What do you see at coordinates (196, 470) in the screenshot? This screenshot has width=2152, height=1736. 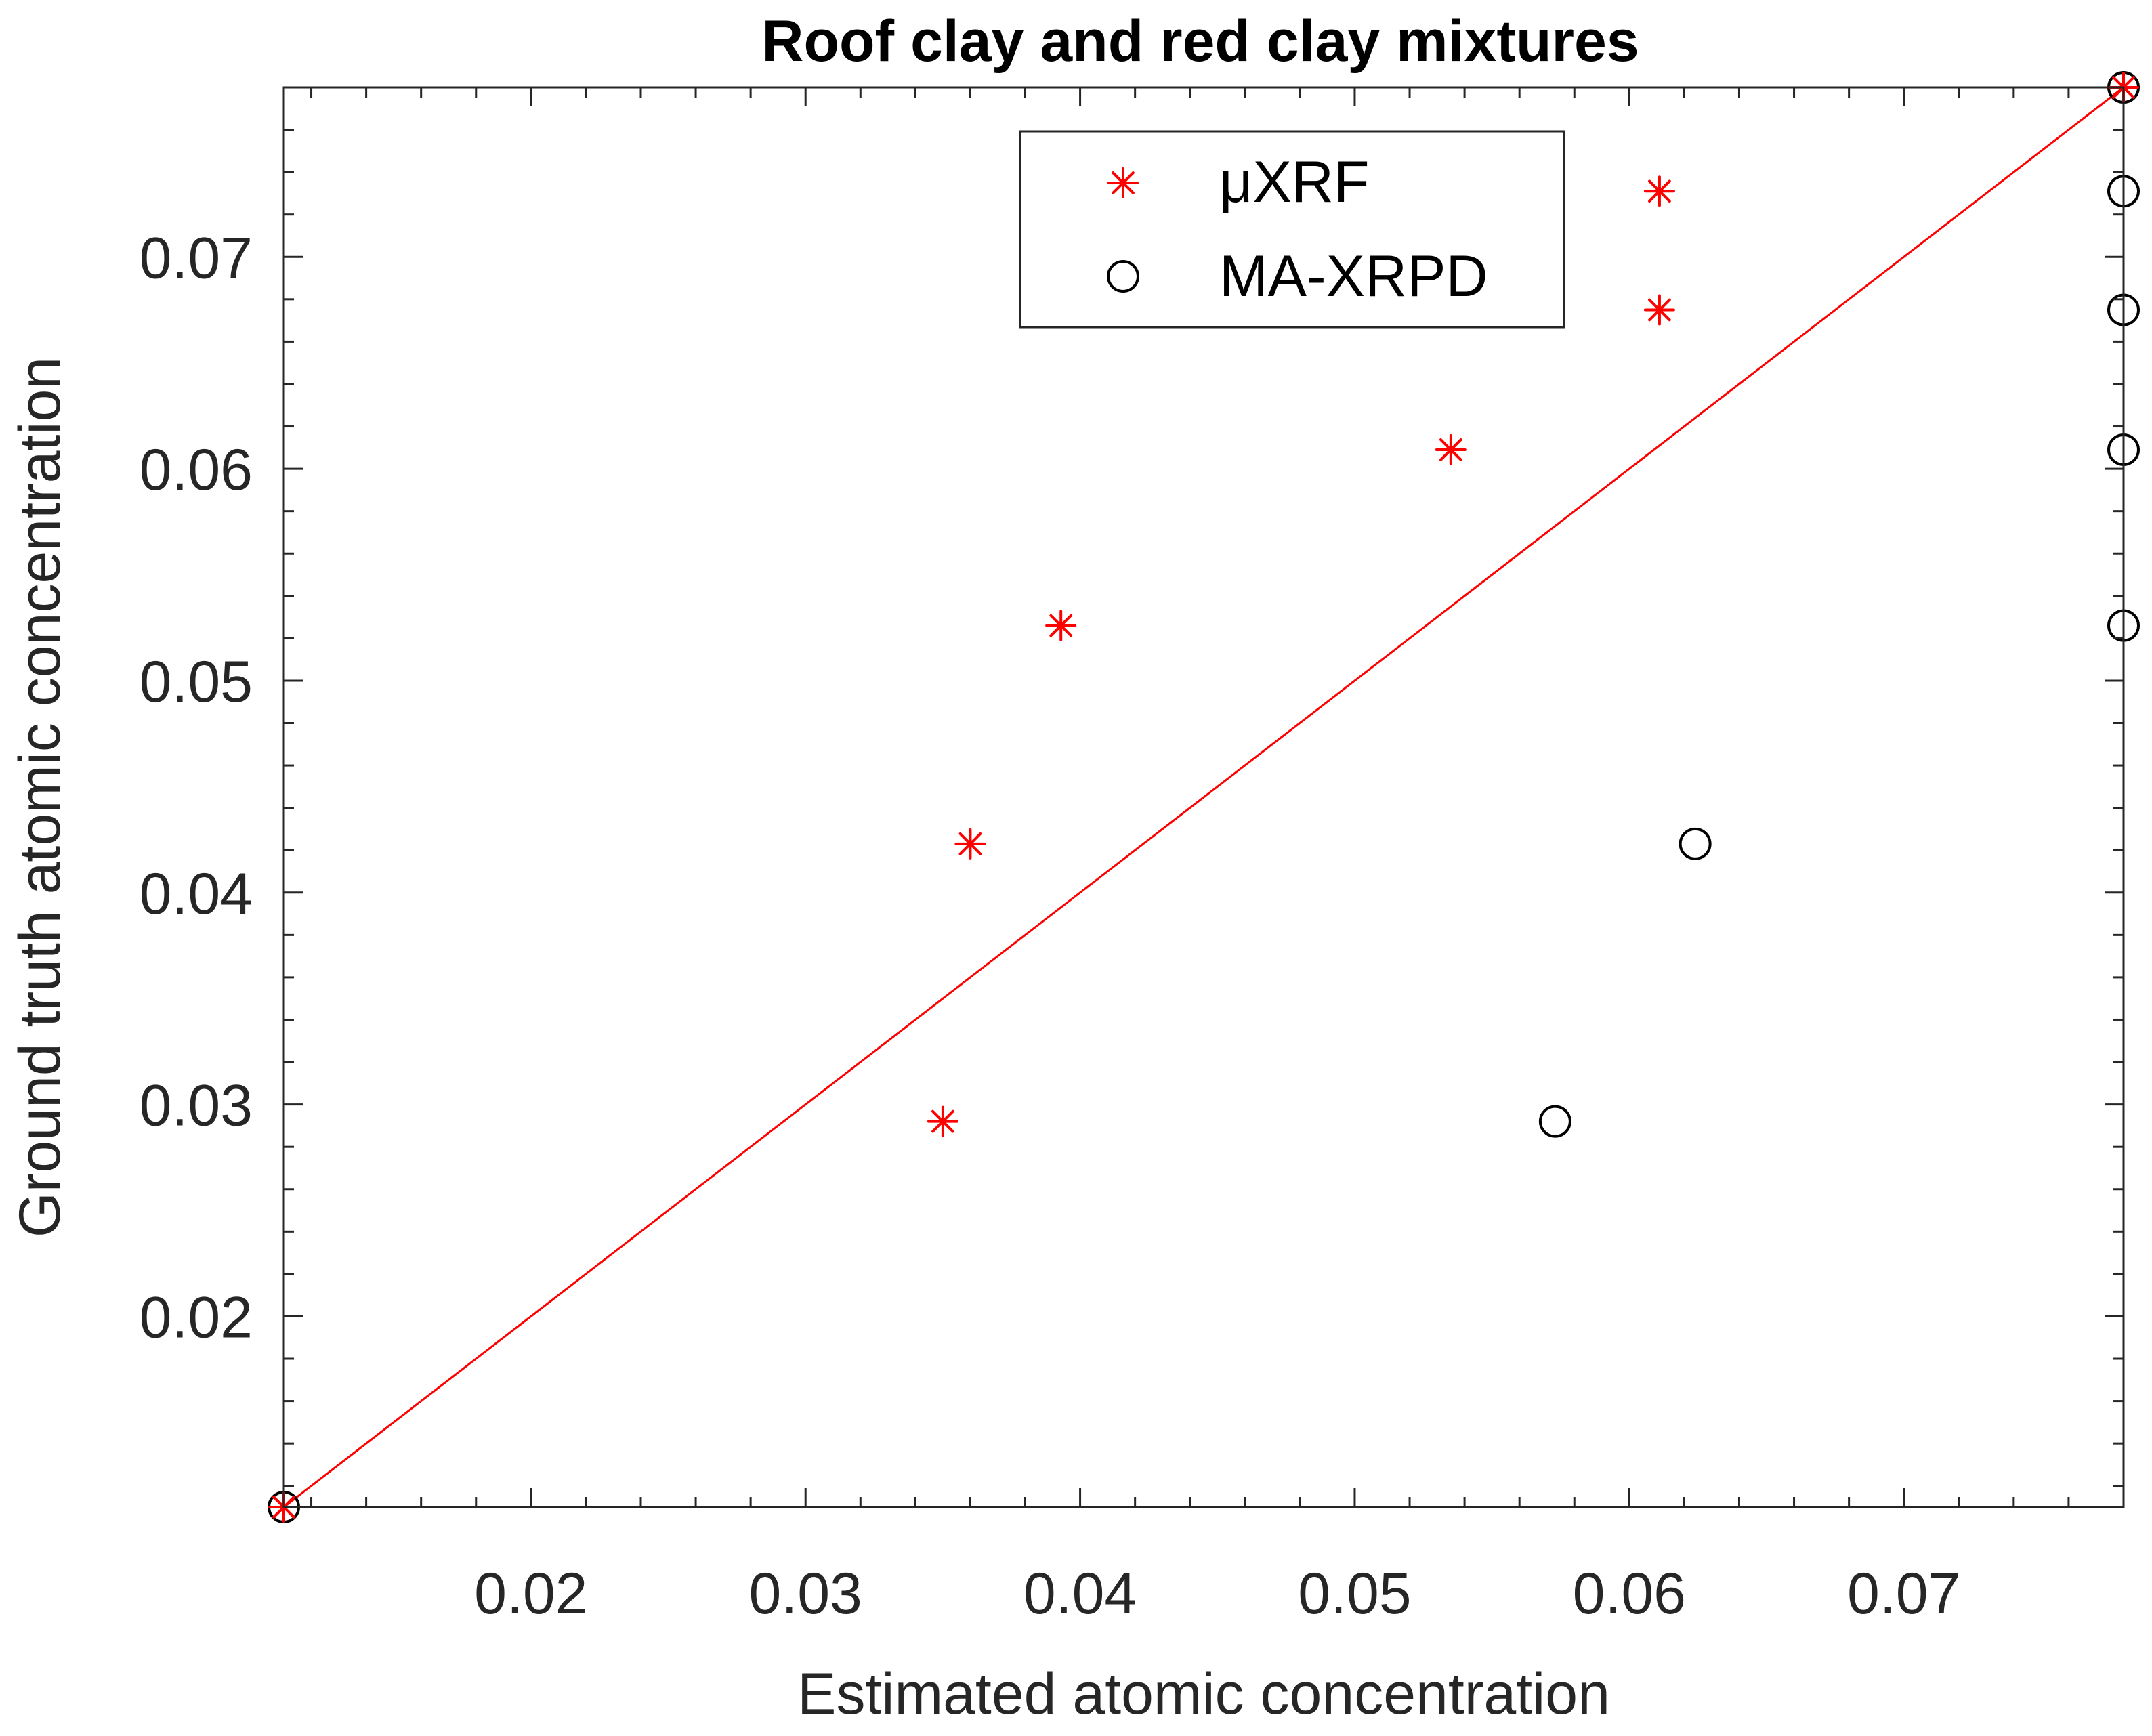 I see `y-tick-label: 0.06` at bounding box center [196, 470].